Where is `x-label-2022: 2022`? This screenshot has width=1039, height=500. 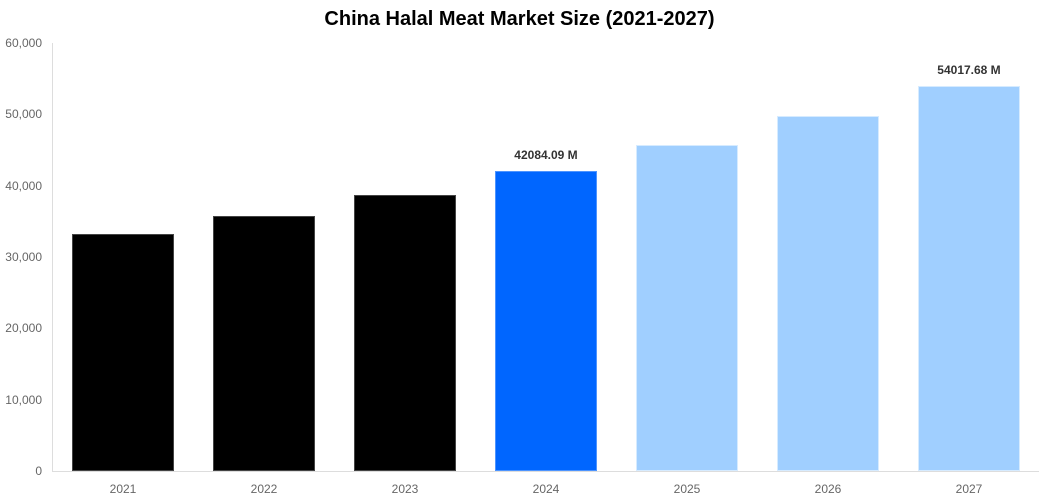
x-label-2022: 2022 is located at coordinates (264, 489).